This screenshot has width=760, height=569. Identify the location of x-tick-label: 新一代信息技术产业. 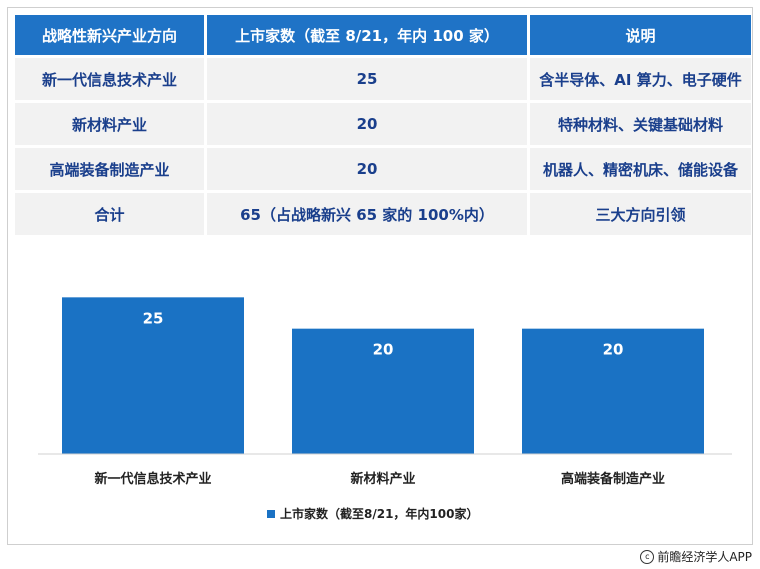
(152, 479).